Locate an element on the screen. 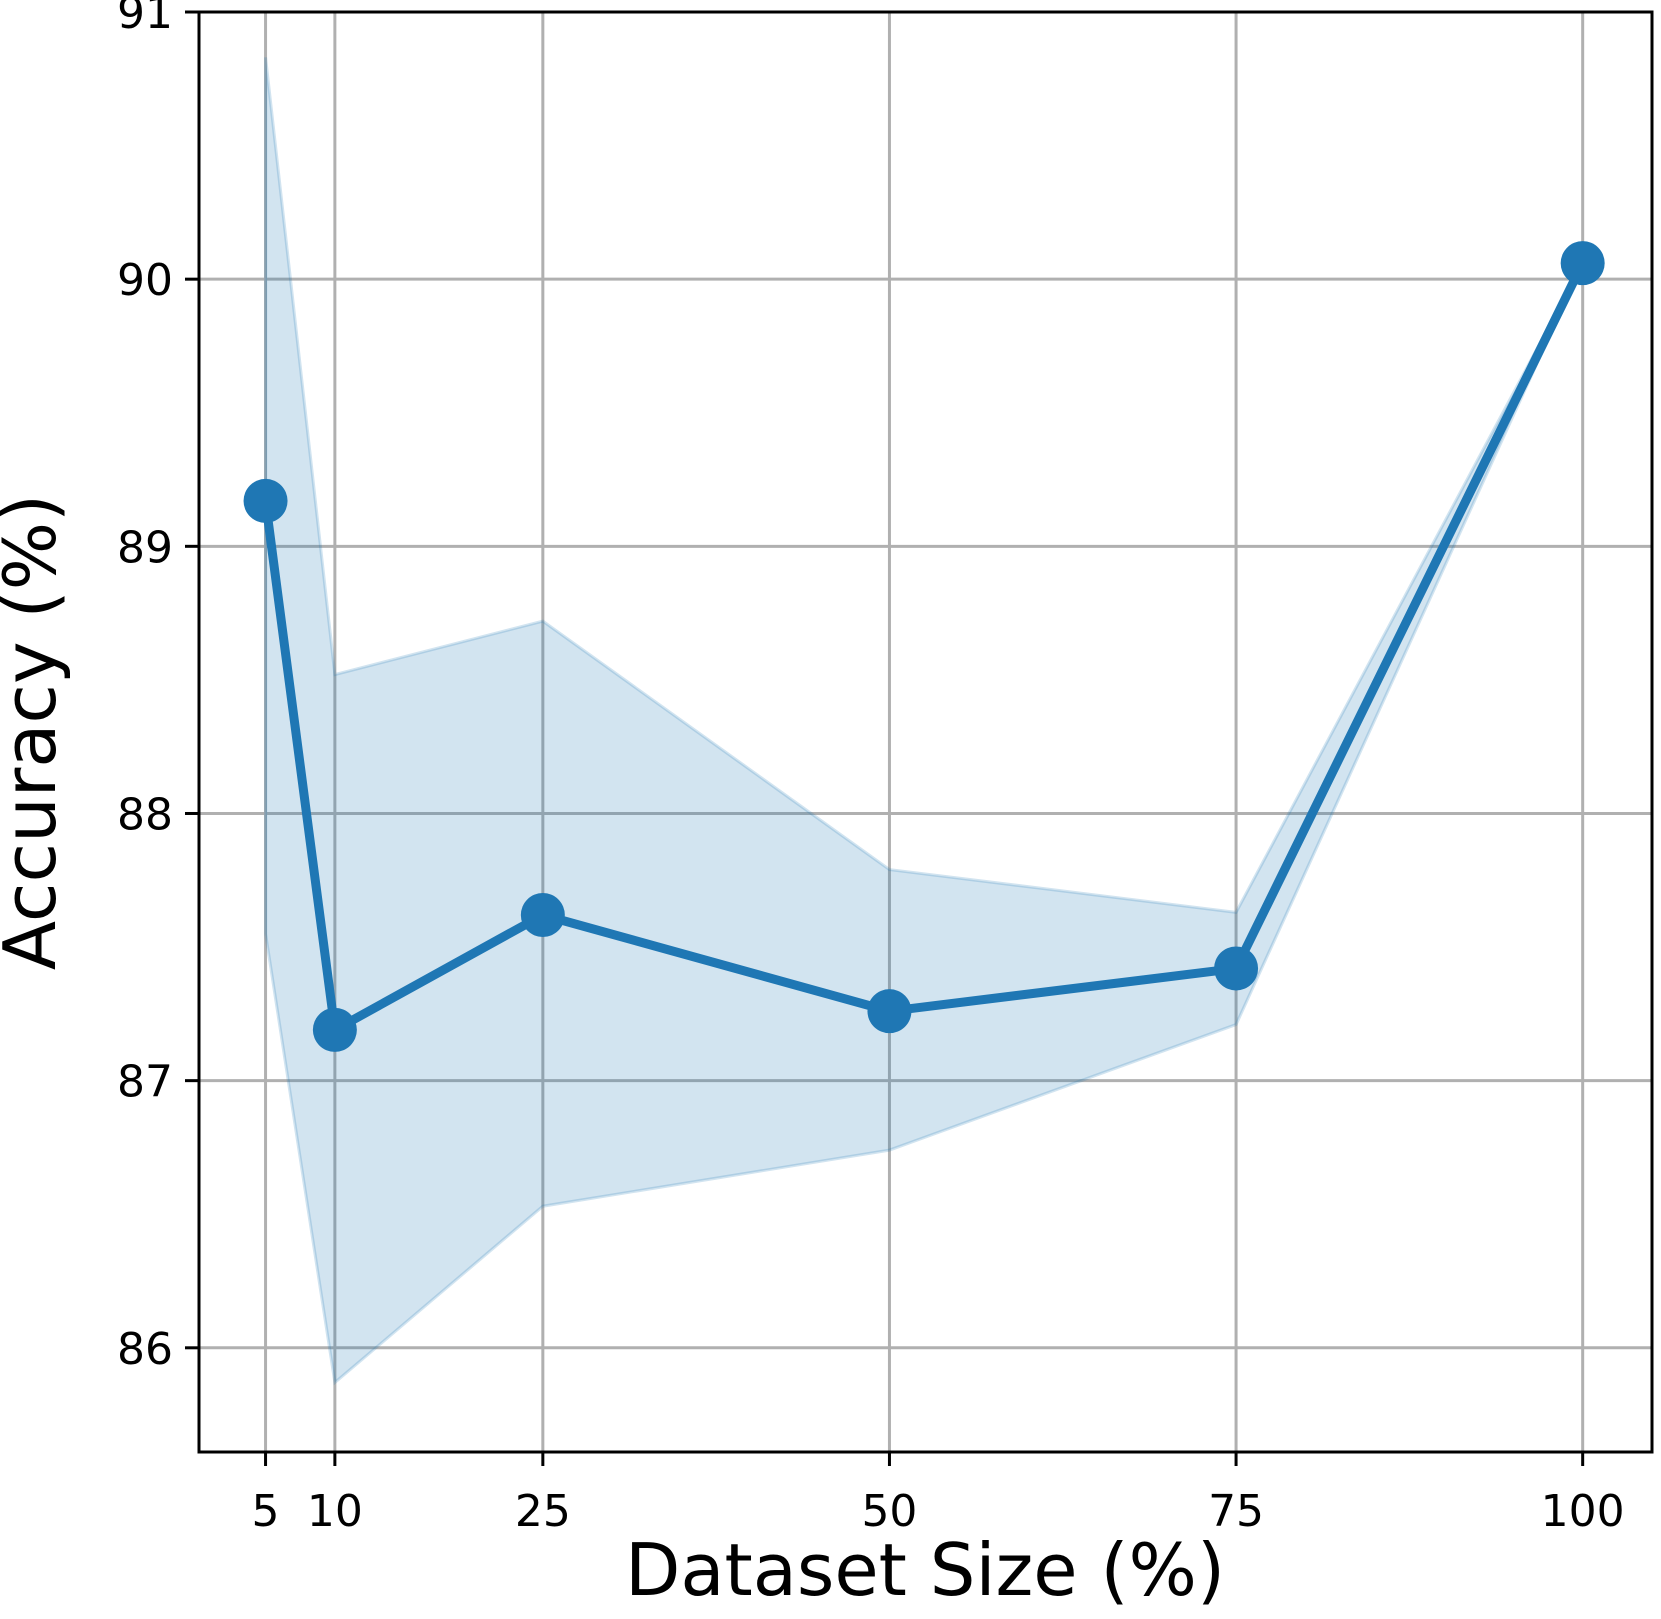 Image resolution: width=1661 pixels, height=1619 pixels. y-tick-label: 90 is located at coordinates (145, 280).